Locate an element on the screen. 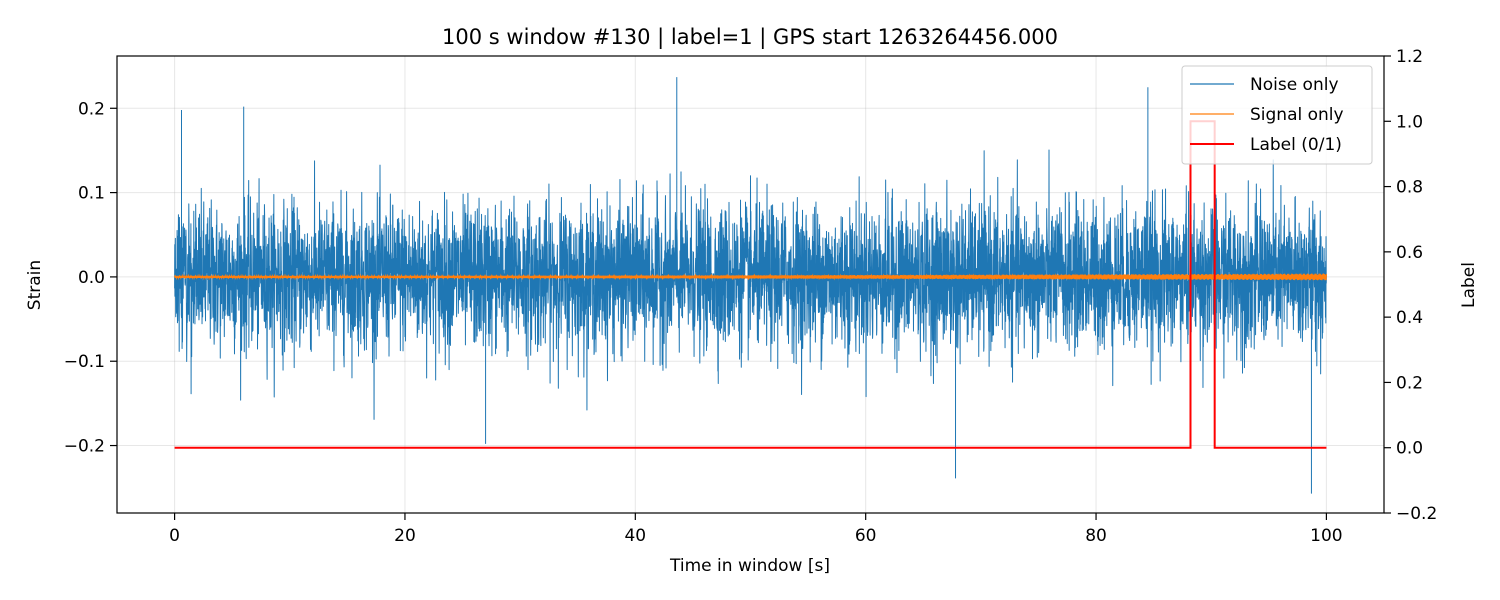 The height and width of the screenshot is (600, 1500). y2-tick-label-7: 1.2 is located at coordinates (1409, 57).